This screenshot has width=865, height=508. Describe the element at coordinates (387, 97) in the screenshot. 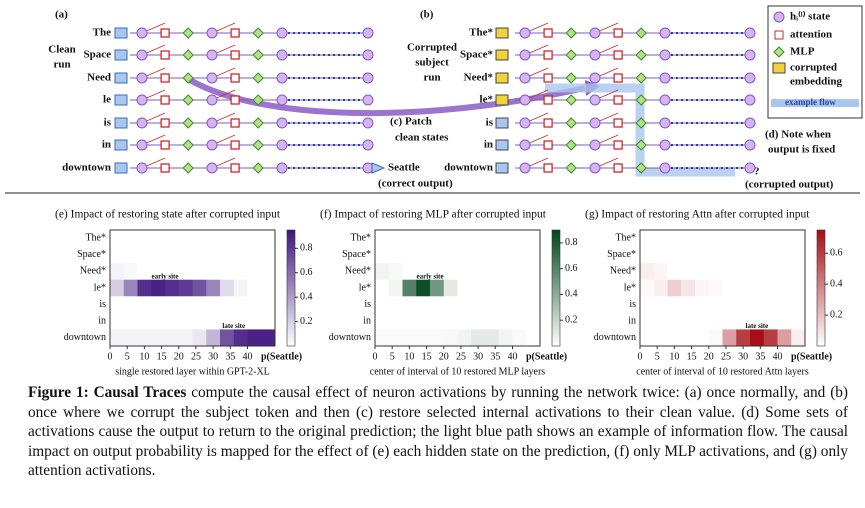

I see `patch-arrow` at that location.